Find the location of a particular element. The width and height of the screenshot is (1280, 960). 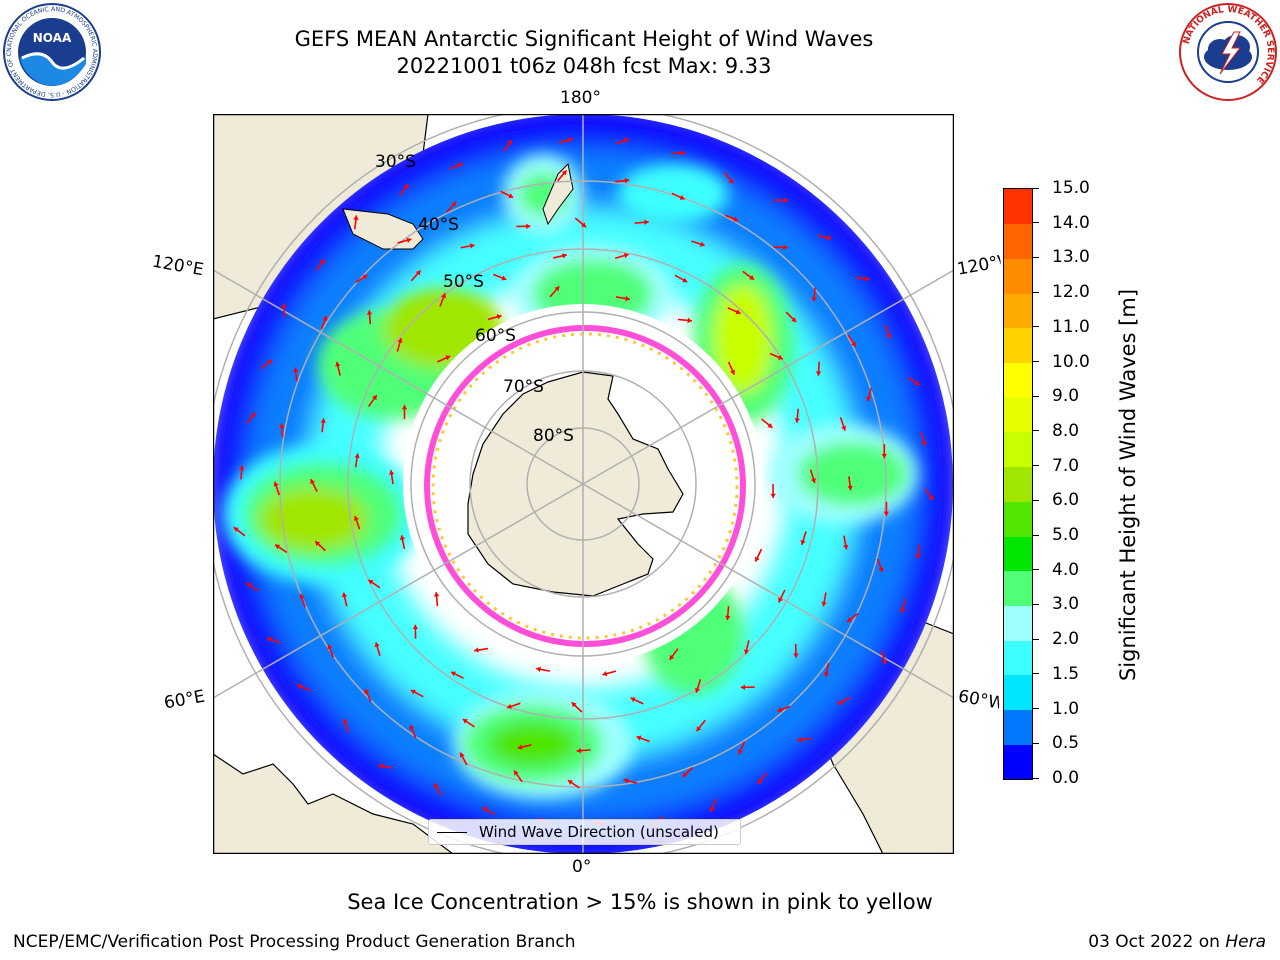

colorbar-tick-label: 0.0 is located at coordinates (1066, 778).